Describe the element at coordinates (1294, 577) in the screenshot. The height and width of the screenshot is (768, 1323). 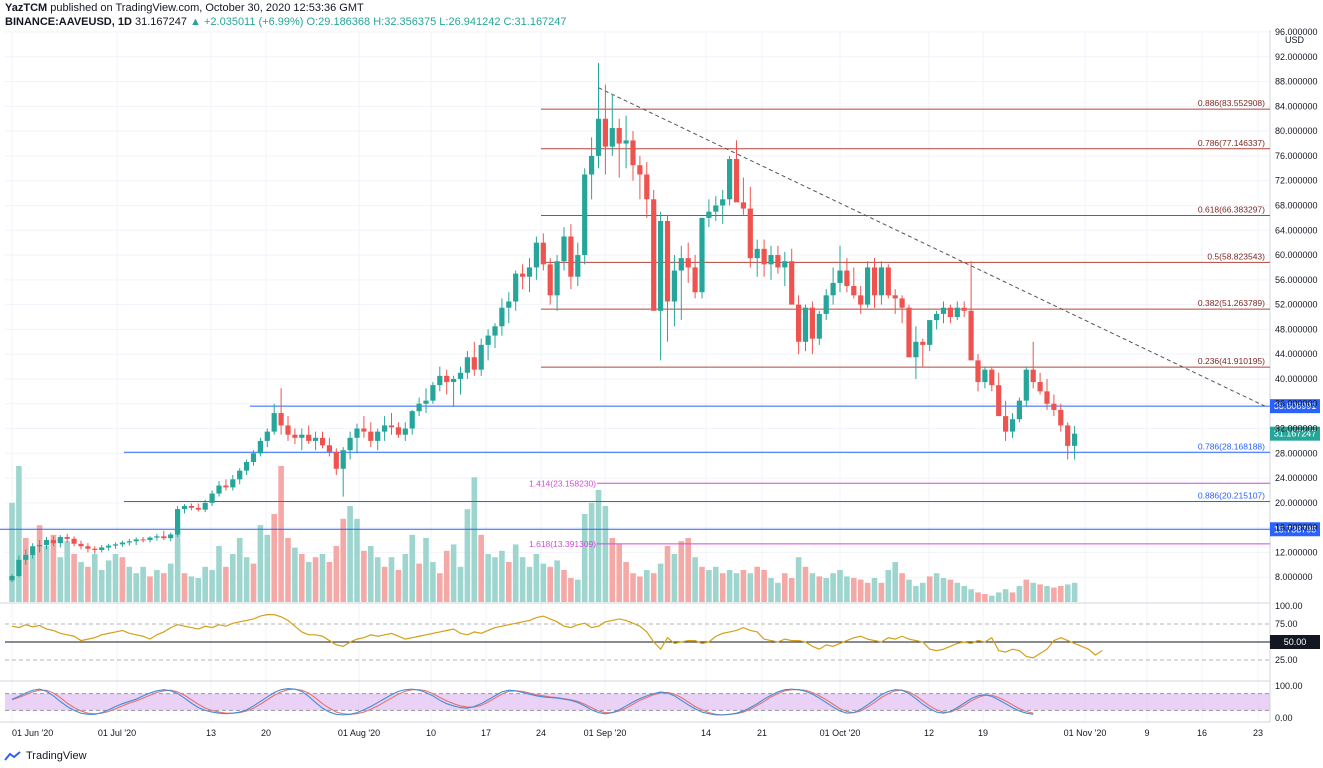
I see `price-axis-tick: 8.000000` at that location.